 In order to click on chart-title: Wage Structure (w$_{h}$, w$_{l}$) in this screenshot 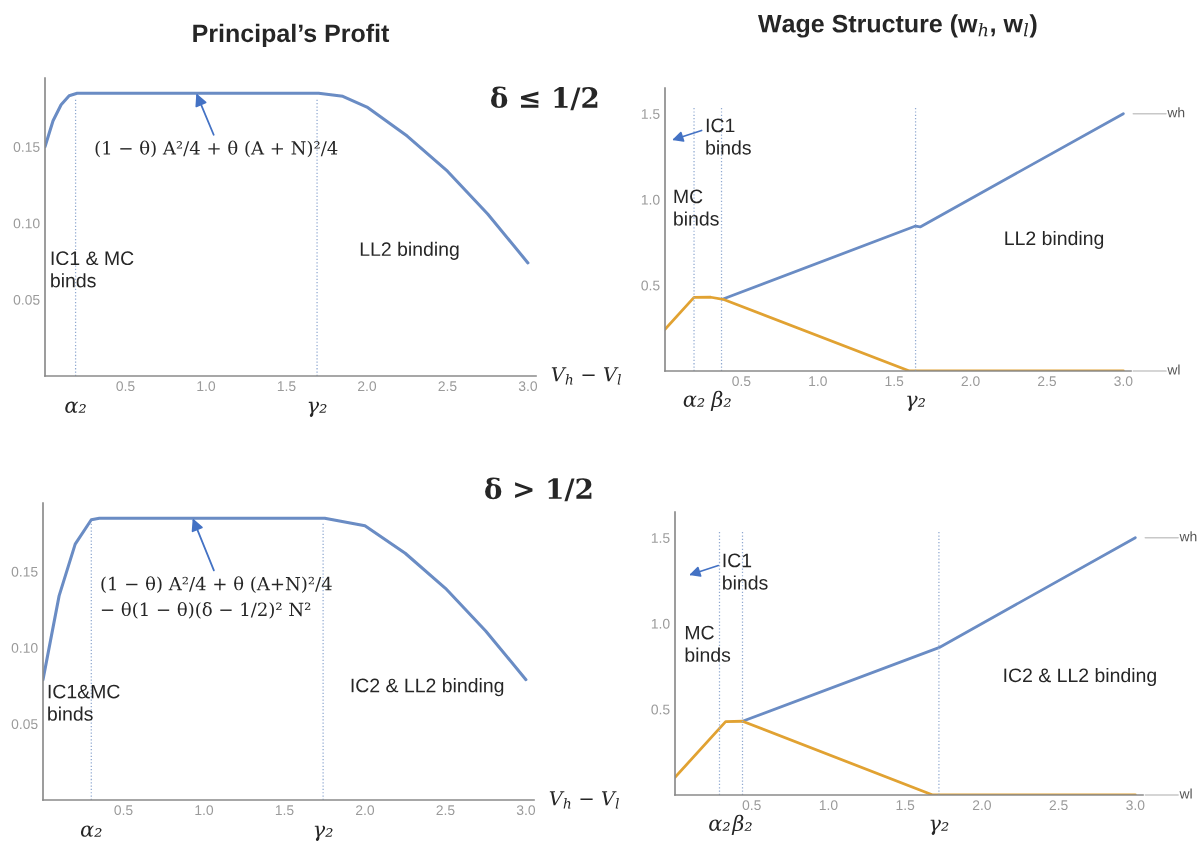, I will do `click(897, 26)`.